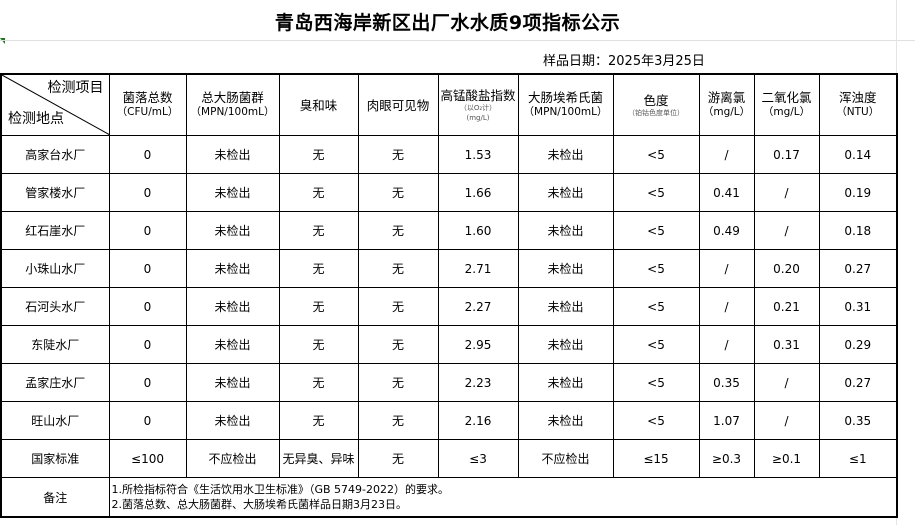  I want to click on column-unit: （CFU/mL）, so click(147, 112).